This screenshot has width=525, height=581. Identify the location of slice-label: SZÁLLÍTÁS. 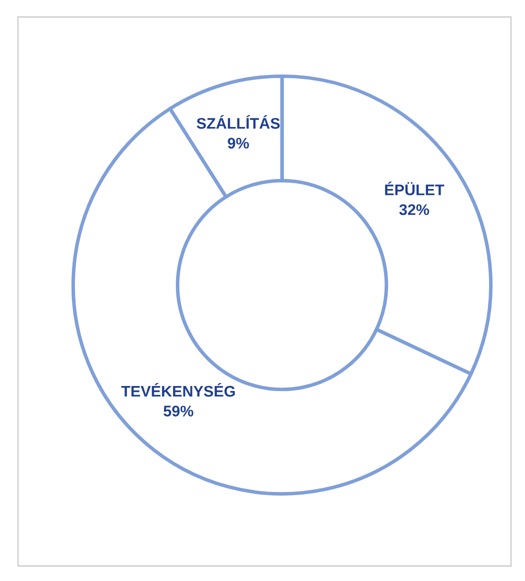
(238, 122).